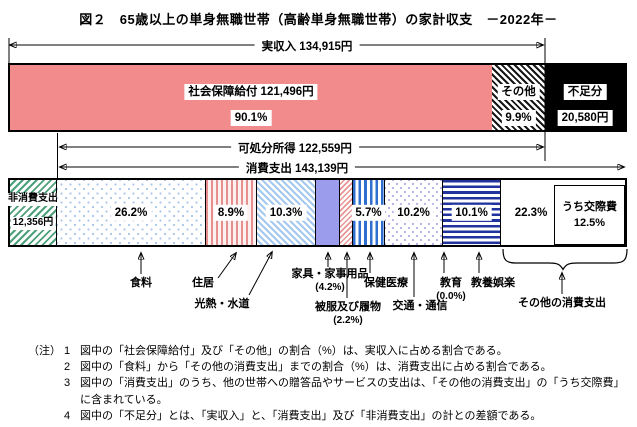  What do you see at coordinates (589, 215) in the screenshot?
I see `social-expense-box: うち交際費 12.5%` at bounding box center [589, 215].